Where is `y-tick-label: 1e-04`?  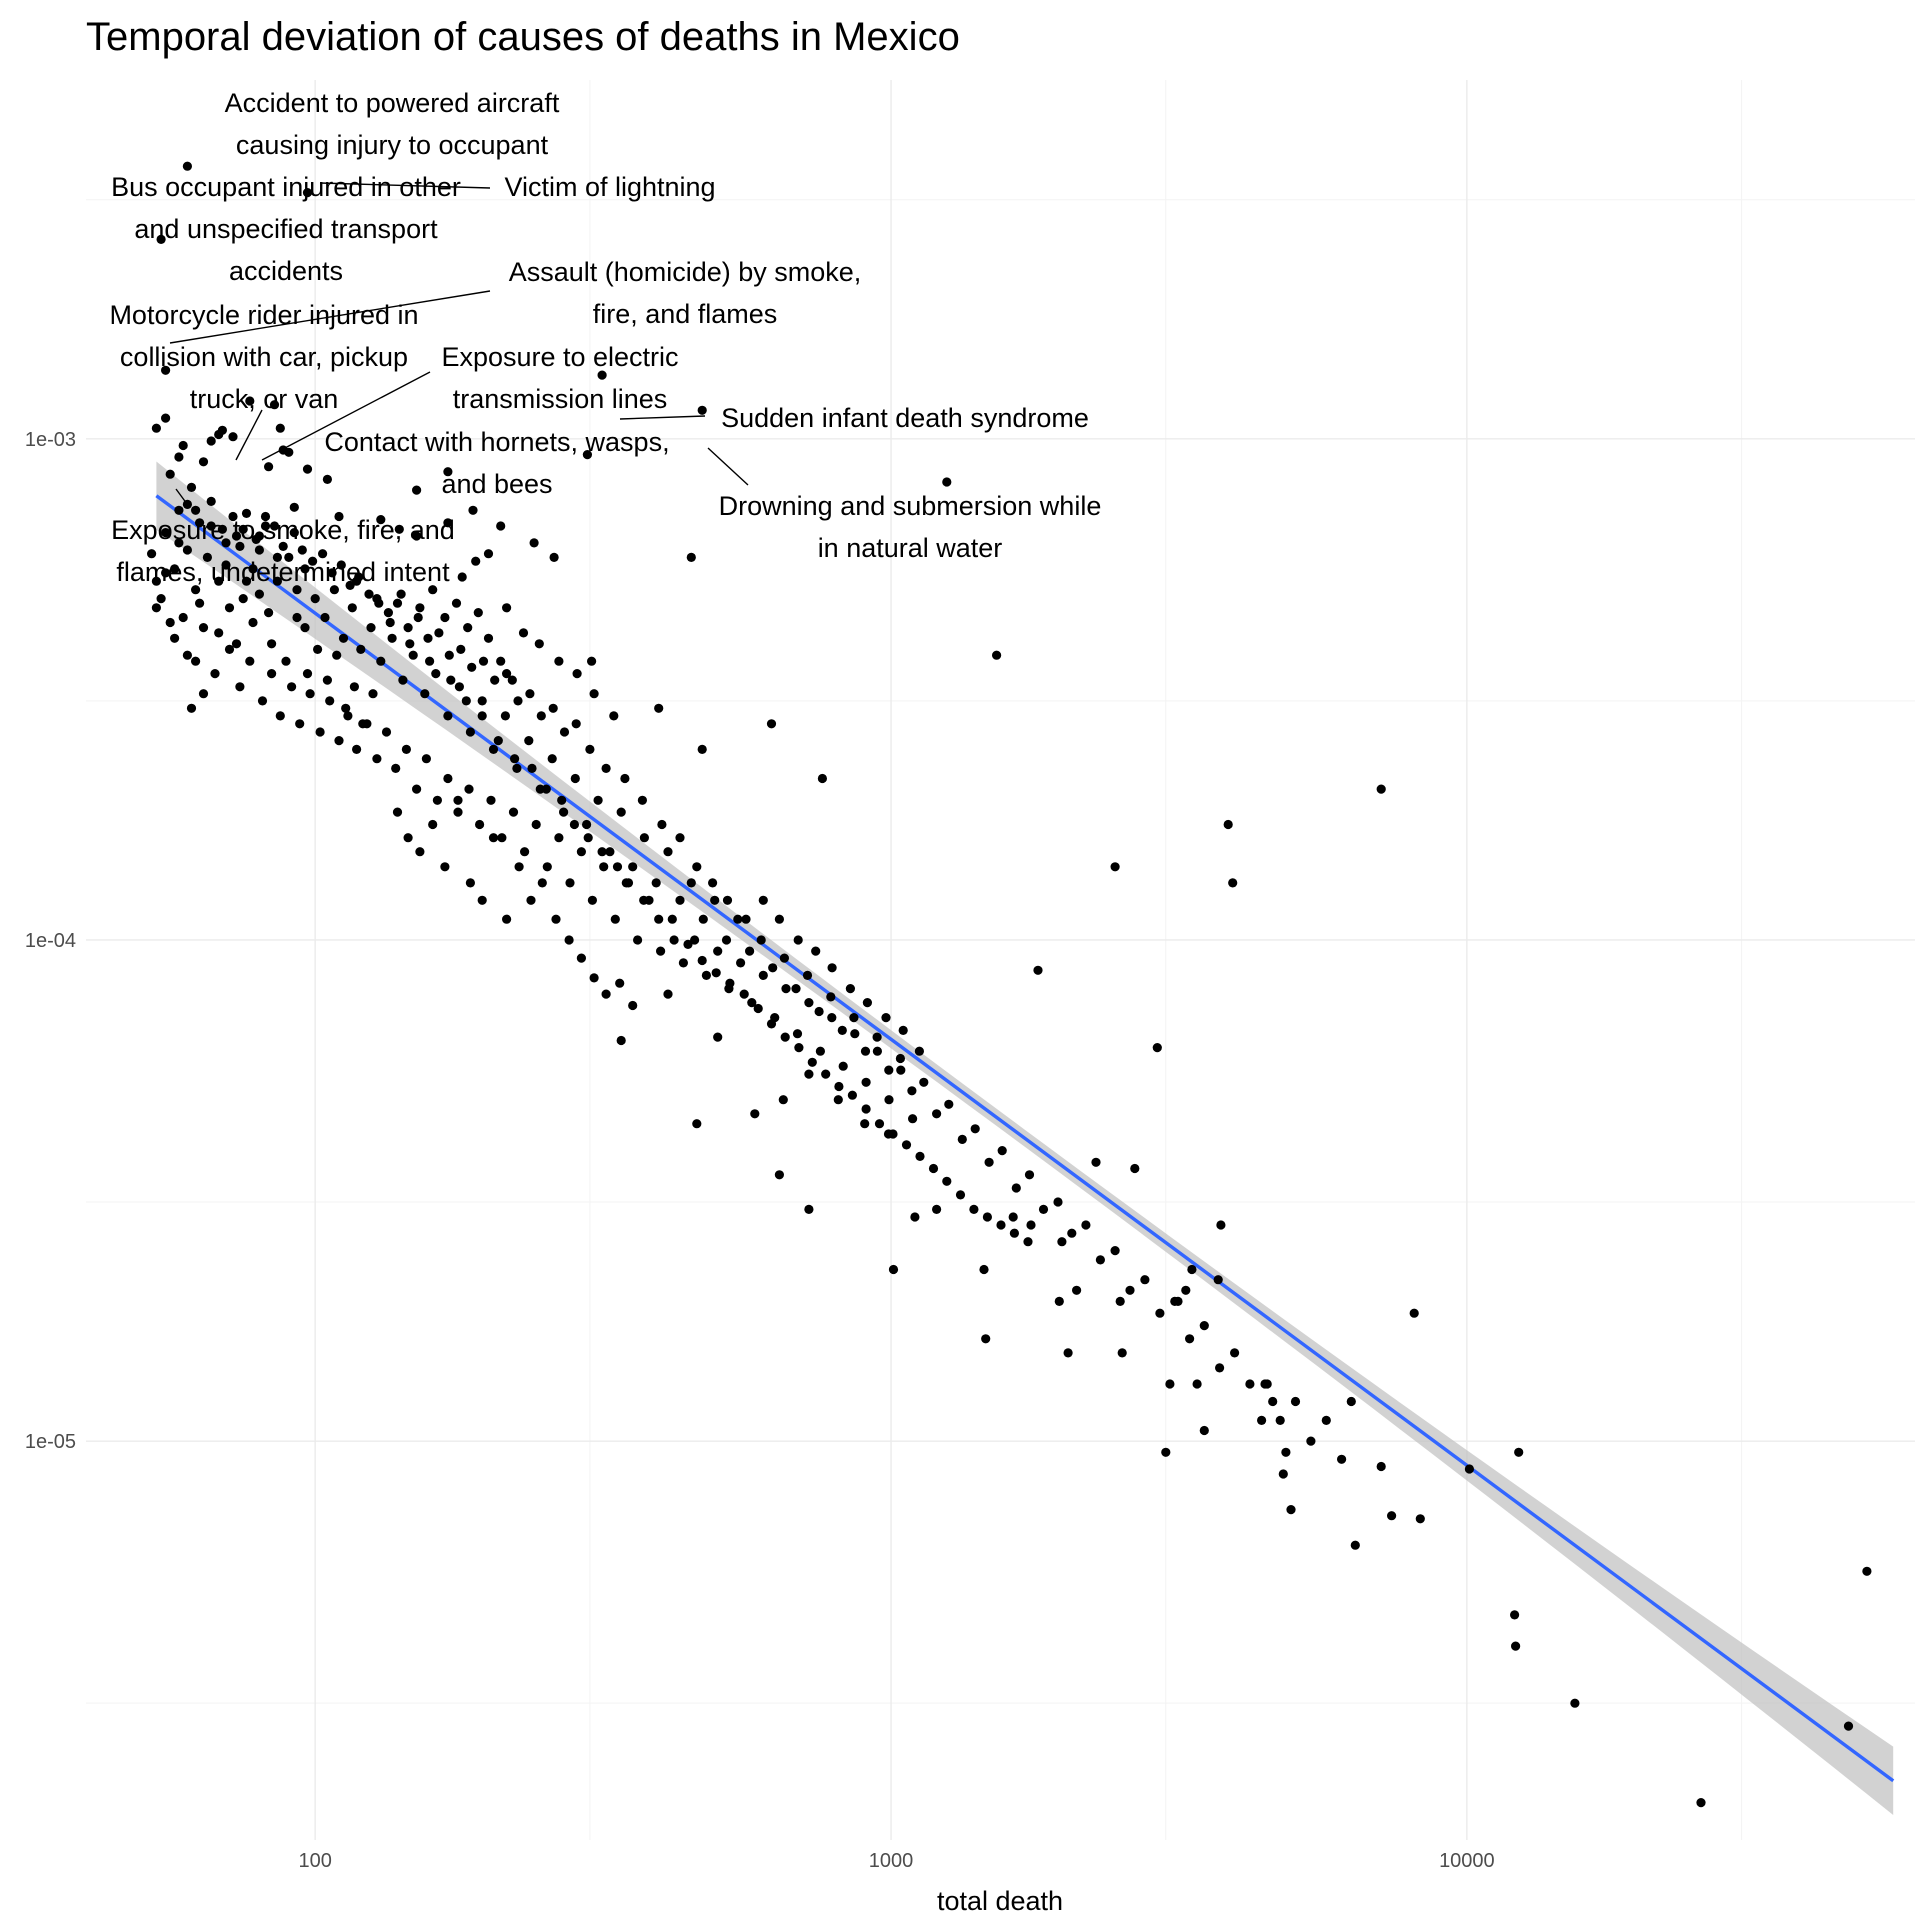 y-tick-label: 1e-04 is located at coordinates (50, 941).